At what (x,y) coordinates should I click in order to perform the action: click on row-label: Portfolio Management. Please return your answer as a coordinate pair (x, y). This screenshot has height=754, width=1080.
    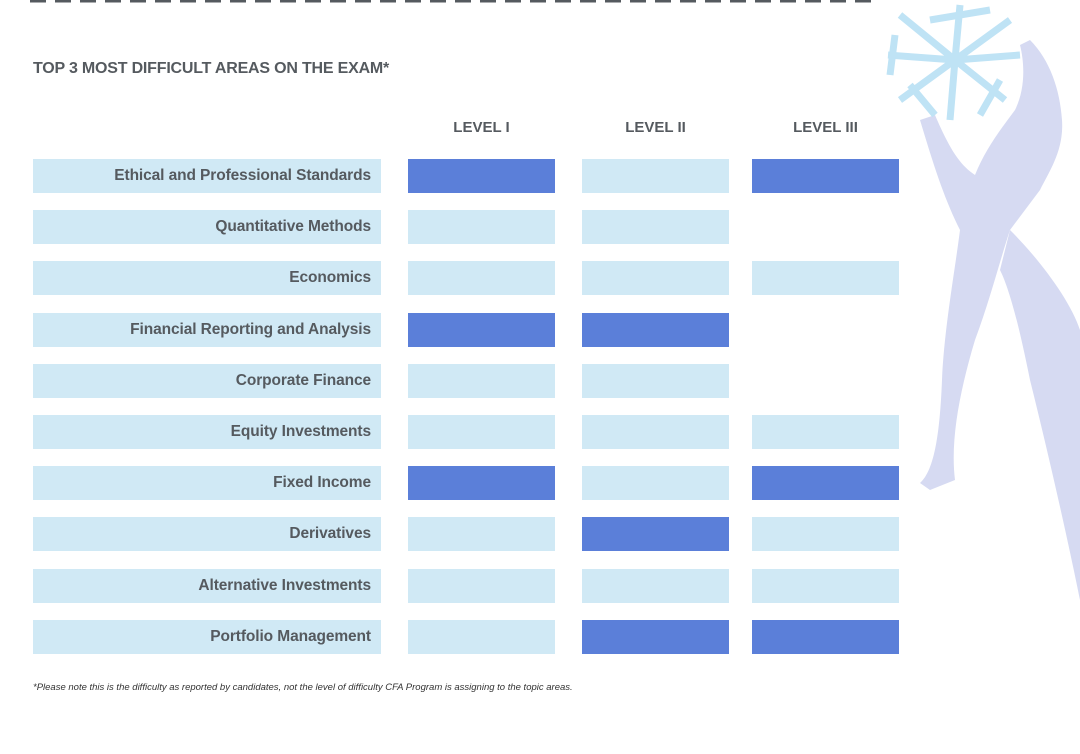
    Looking at the image, I should click on (207, 636).